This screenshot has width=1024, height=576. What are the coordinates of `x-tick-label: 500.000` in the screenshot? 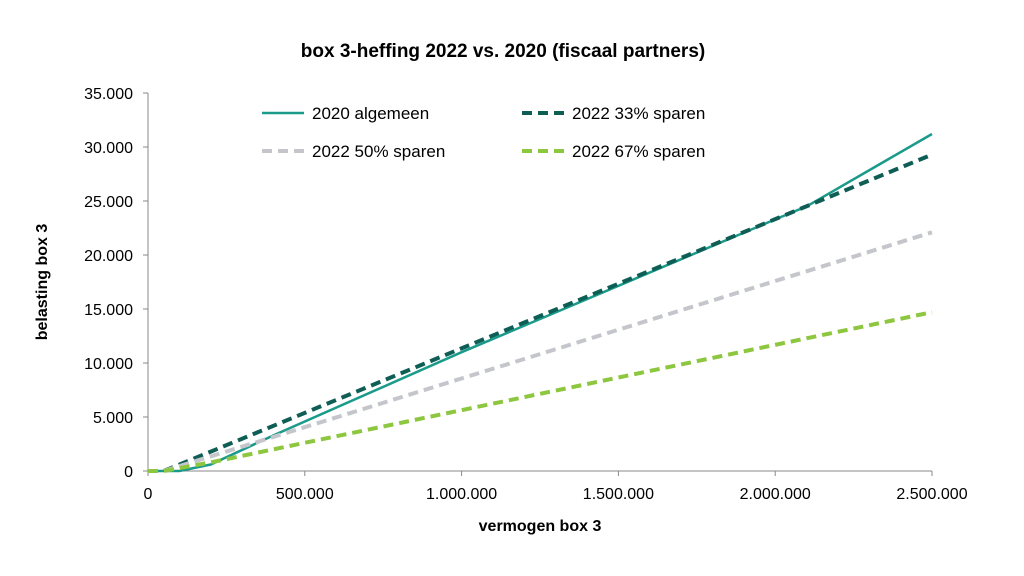 It's located at (305, 494).